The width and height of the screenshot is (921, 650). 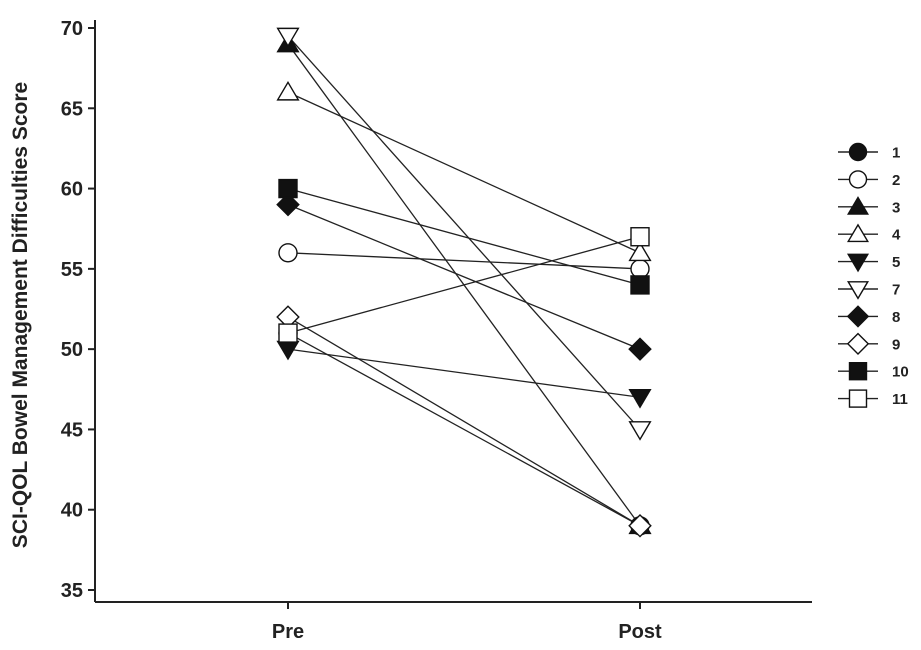 I want to click on point-11-pre, so click(x=288, y=333).